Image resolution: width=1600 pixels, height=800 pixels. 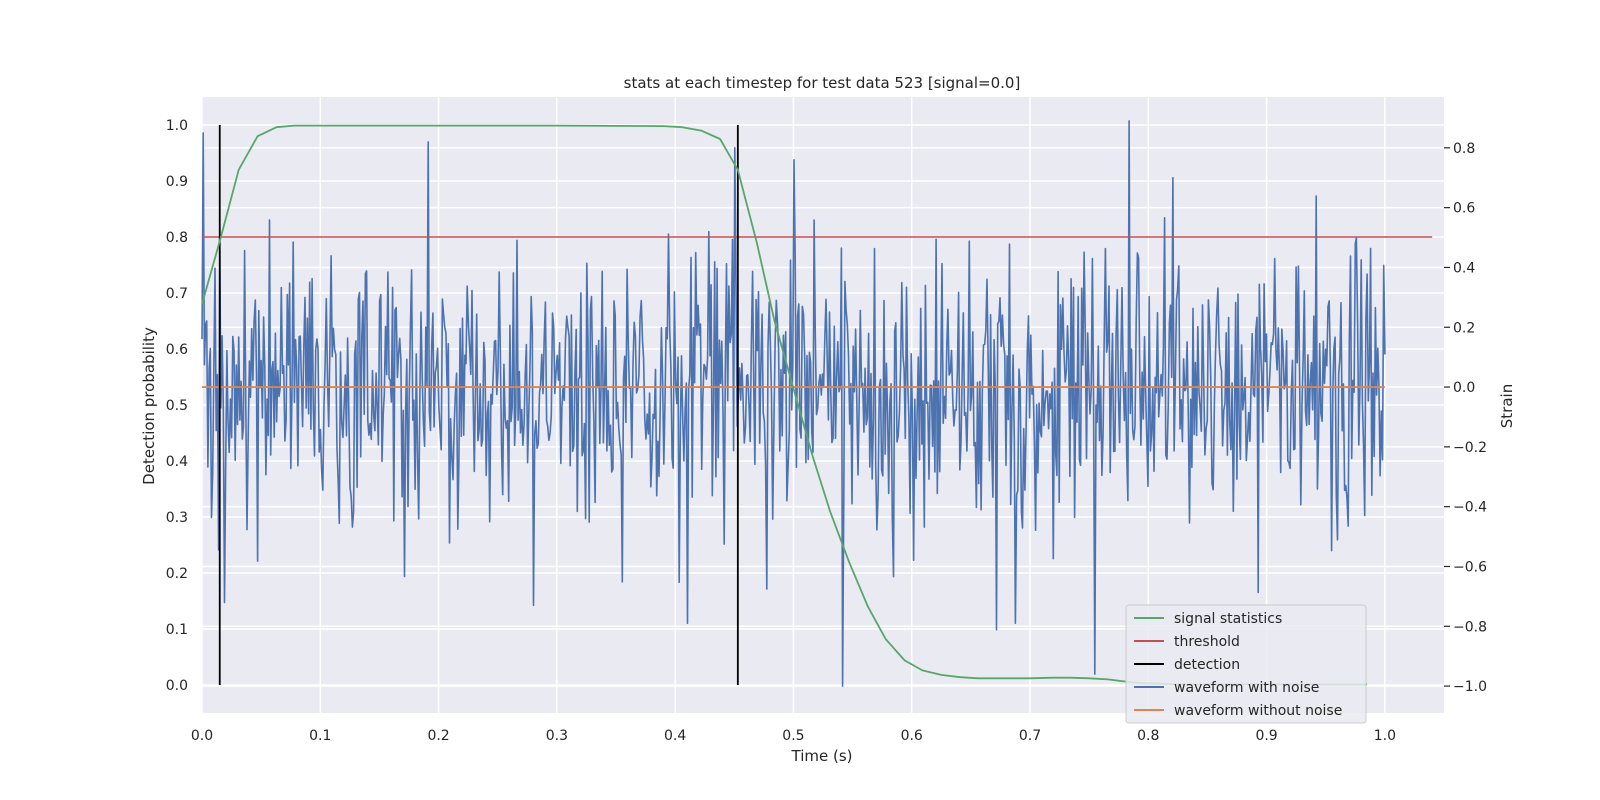 I want to click on legend-entry-label: waveform with noise, so click(x=1246, y=688).